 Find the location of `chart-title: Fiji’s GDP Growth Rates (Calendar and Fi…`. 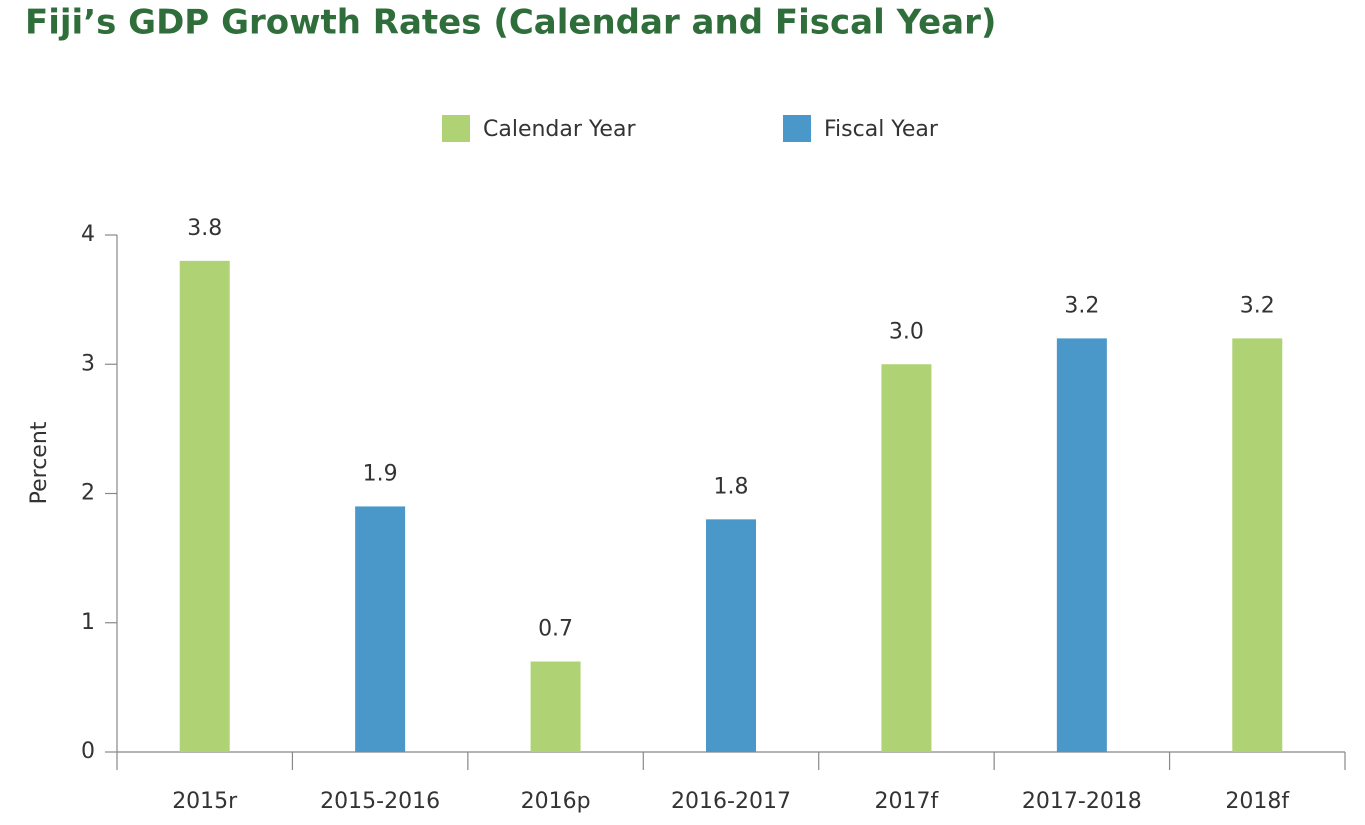

chart-title: Fiji’s GDP Growth Rates (Calendar and Fi… is located at coordinates (510, 23).